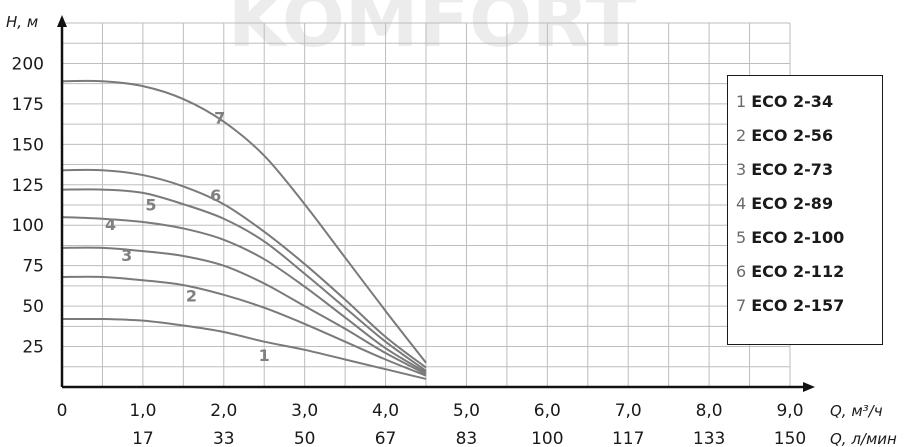 The width and height of the screenshot is (907, 447). What do you see at coordinates (62, 21) in the screenshot?
I see `y-axis-arrow` at bounding box center [62, 21].